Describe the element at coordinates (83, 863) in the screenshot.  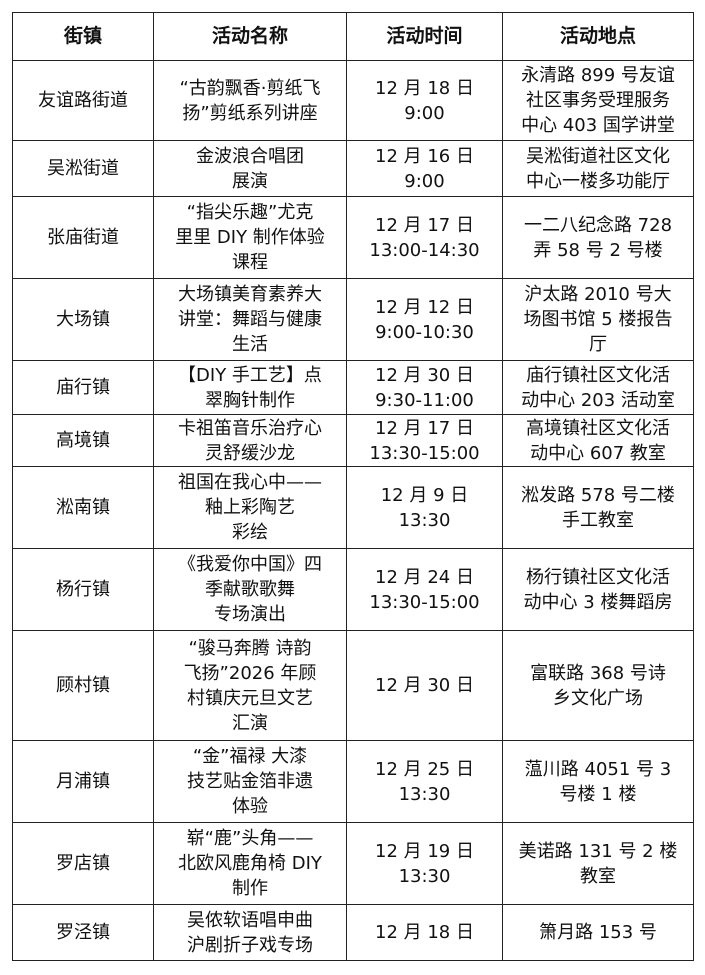
I see `cell-town: 罗店镇` at that location.